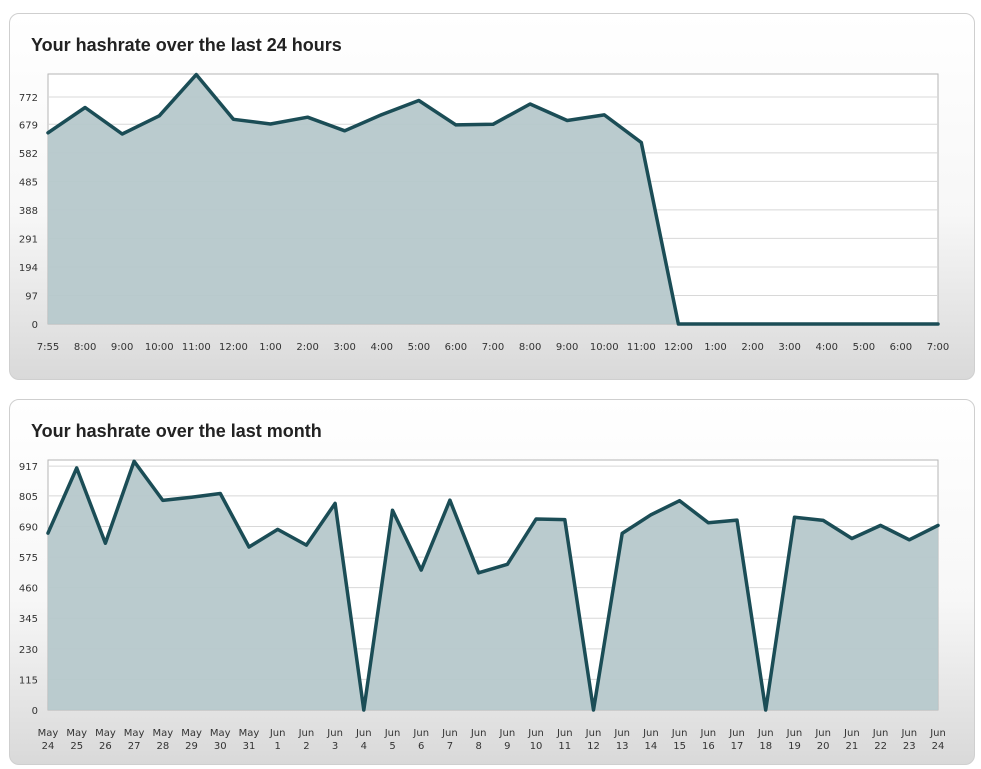  Describe the element at coordinates (28, 497) in the screenshot. I see `month-y-tick-label: 805` at that location.